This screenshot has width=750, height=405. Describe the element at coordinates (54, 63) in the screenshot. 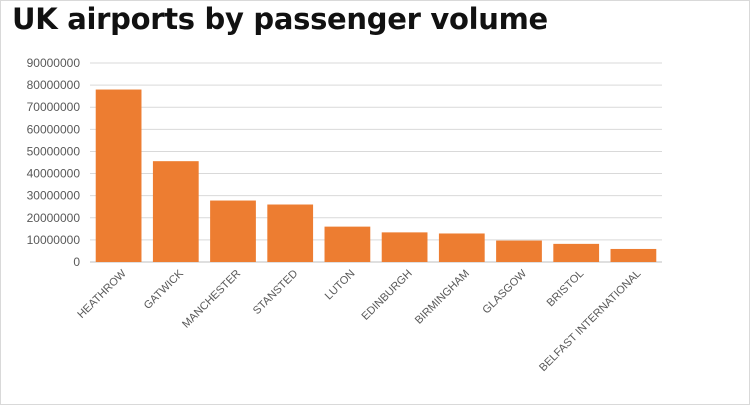

I see `y-tick-label: 90000000` at that location.